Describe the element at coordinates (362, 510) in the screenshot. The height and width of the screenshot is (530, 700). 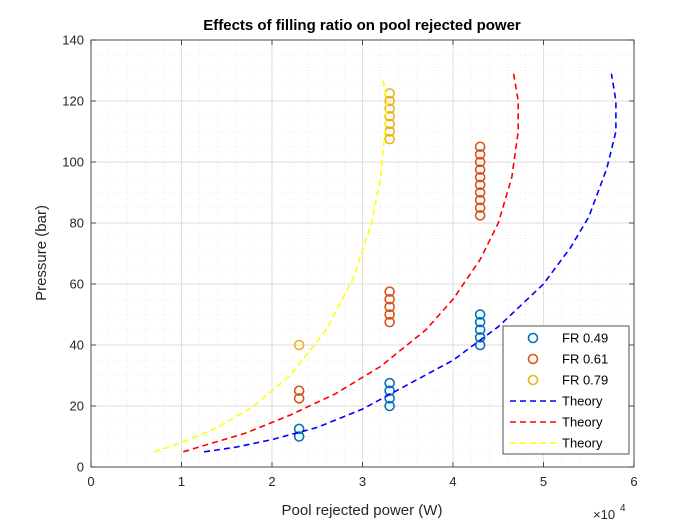
I see `x-axis-label: Pool rejected power (W)` at that location.